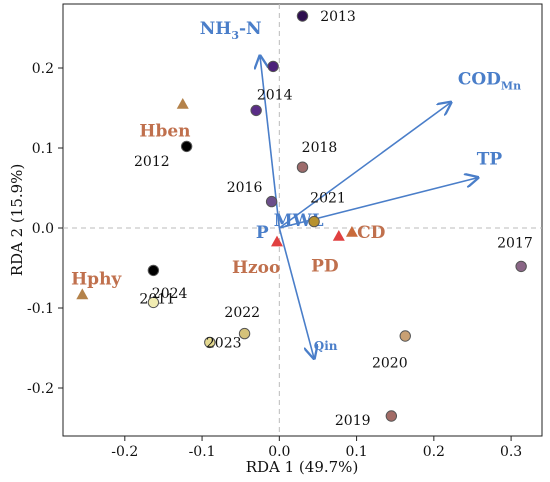  Describe the element at coordinates (152, 162) in the screenshot. I see `site-label-2012: 2012` at that location.